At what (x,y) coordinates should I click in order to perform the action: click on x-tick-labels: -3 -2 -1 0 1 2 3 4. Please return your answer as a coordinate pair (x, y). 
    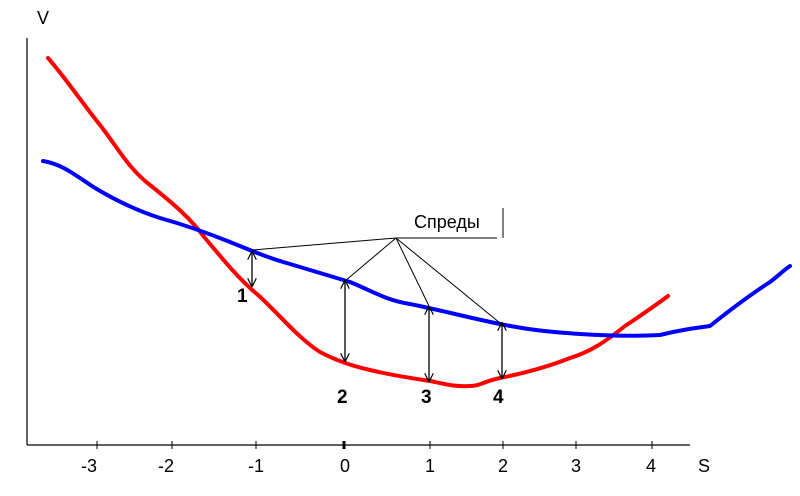
    Looking at the image, I should click on (368, 466).